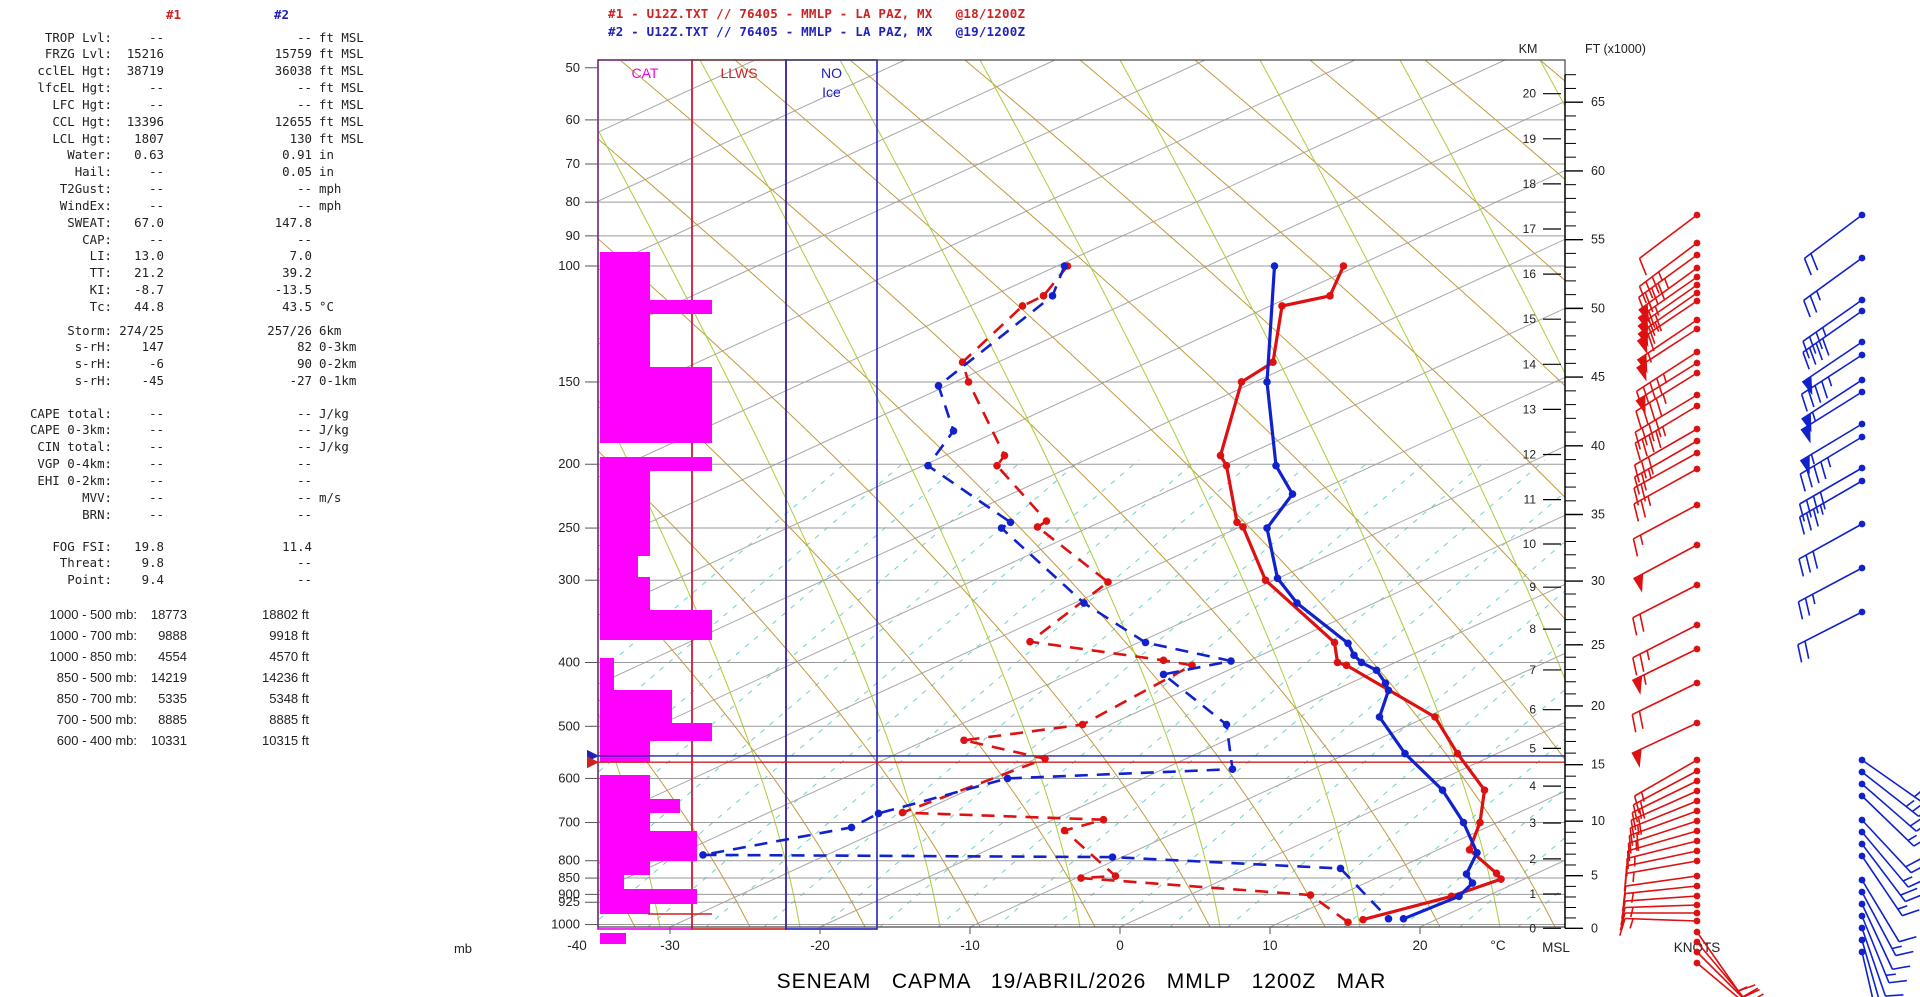 This screenshot has height=997, width=1920. Describe the element at coordinates (1598, 765) in the screenshot. I see `svg-text: 15` at that location.